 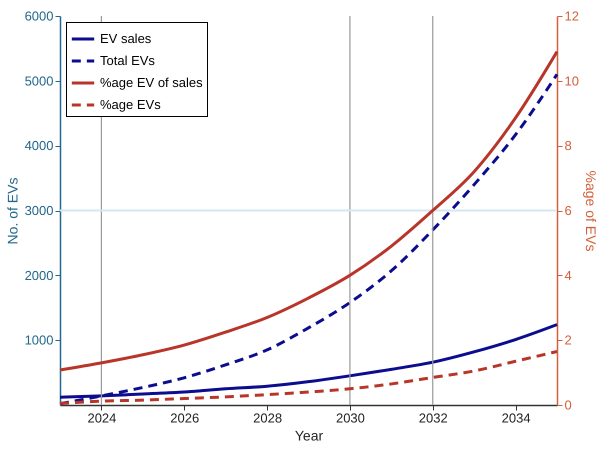 What do you see at coordinates (516, 418) in the screenshot?
I see `x-tick-label: 2034` at bounding box center [516, 418].